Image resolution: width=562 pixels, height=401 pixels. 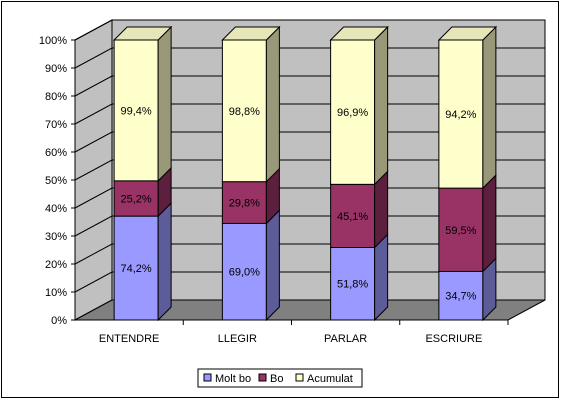 I want to click on y-tick-label: 60%, so click(x=56, y=153).